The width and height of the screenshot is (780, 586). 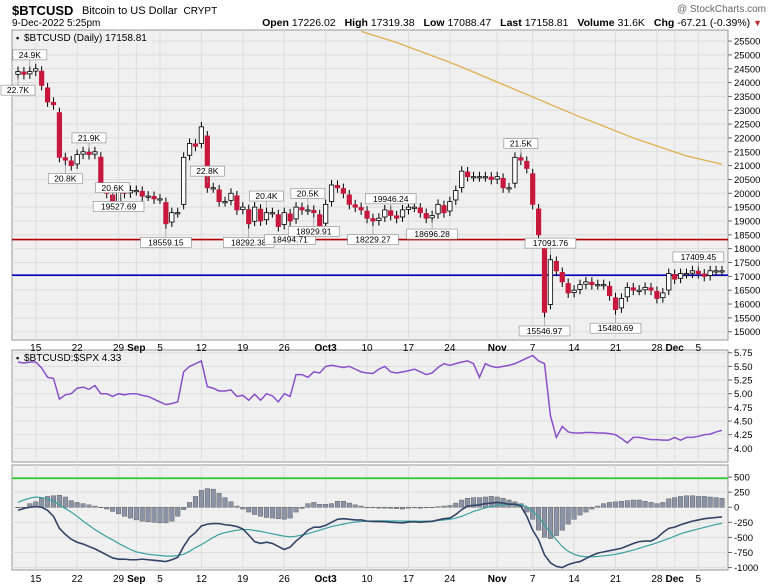 I want to click on x-tick-label: 26, so click(x=285, y=579).